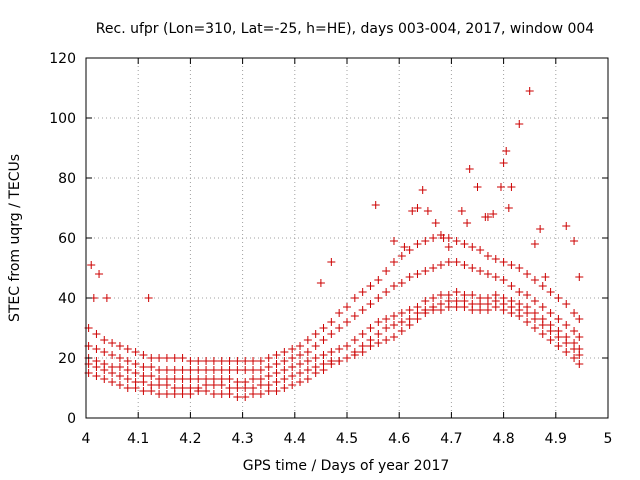 The image size is (640, 480). Describe the element at coordinates (62, 239) in the screenshot. I see `y-tick-labels: 0 20 40 60 80 100 120` at that location.